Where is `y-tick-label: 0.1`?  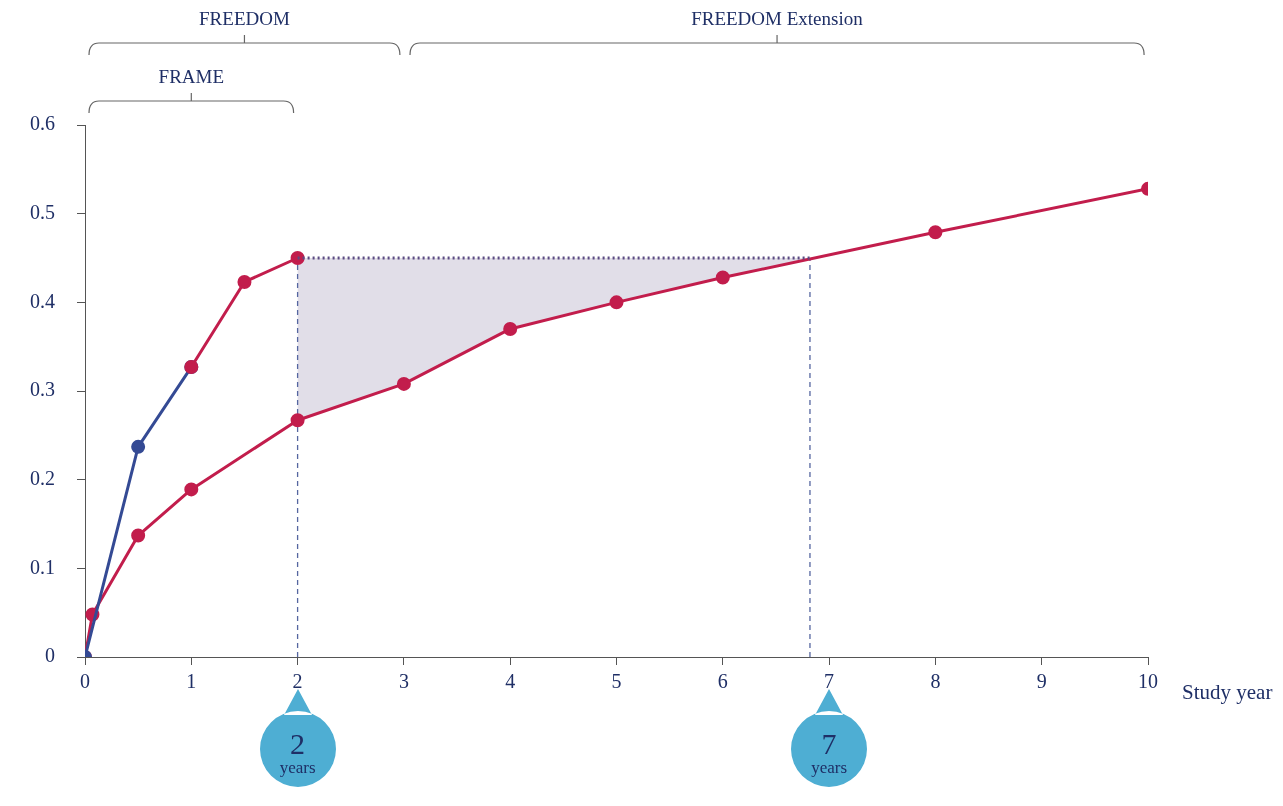 y-tick-label: 0.1 is located at coordinates (42, 566).